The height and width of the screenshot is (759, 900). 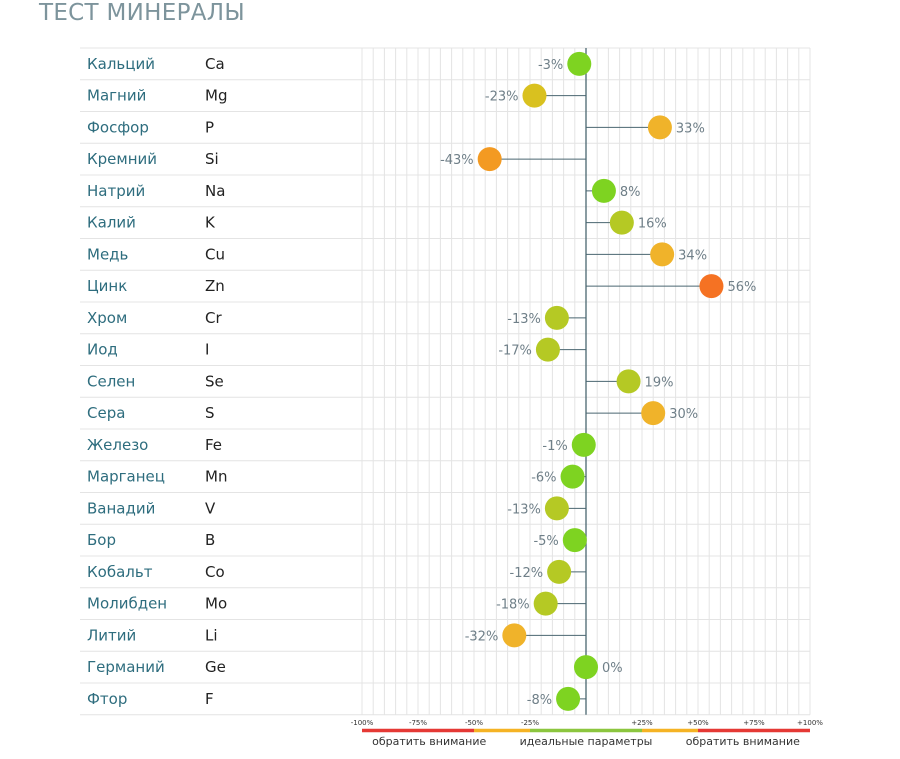 What do you see at coordinates (213, 445) in the screenshot?
I see `mineral-symbol: Fe` at bounding box center [213, 445].